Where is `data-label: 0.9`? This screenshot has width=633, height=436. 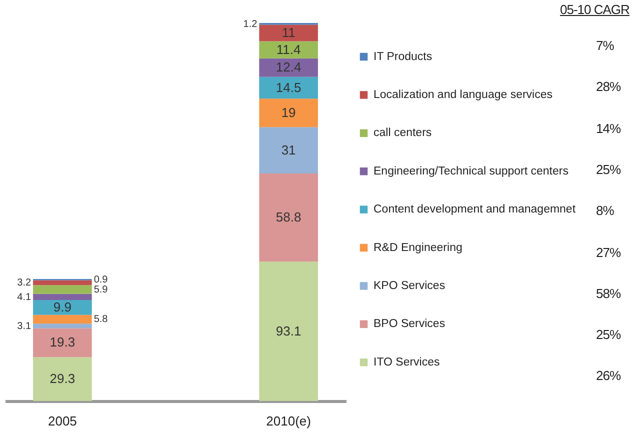 data-label: 0.9 is located at coordinates (101, 280).